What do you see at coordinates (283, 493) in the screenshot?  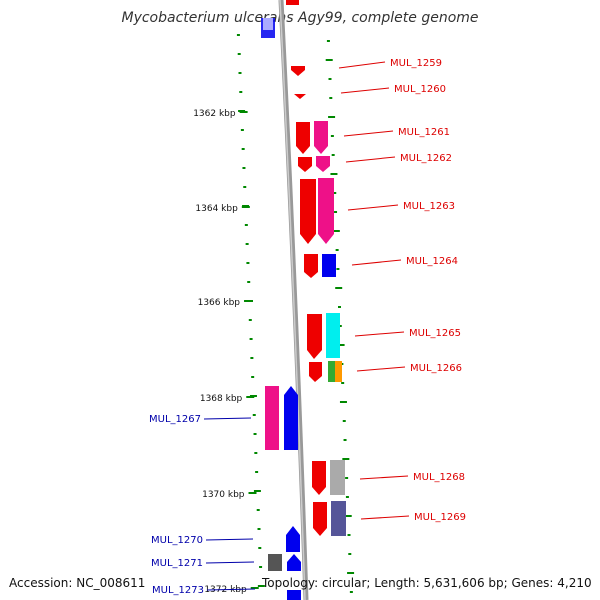 I see `reverse-strand-features` at bounding box center [283, 493].